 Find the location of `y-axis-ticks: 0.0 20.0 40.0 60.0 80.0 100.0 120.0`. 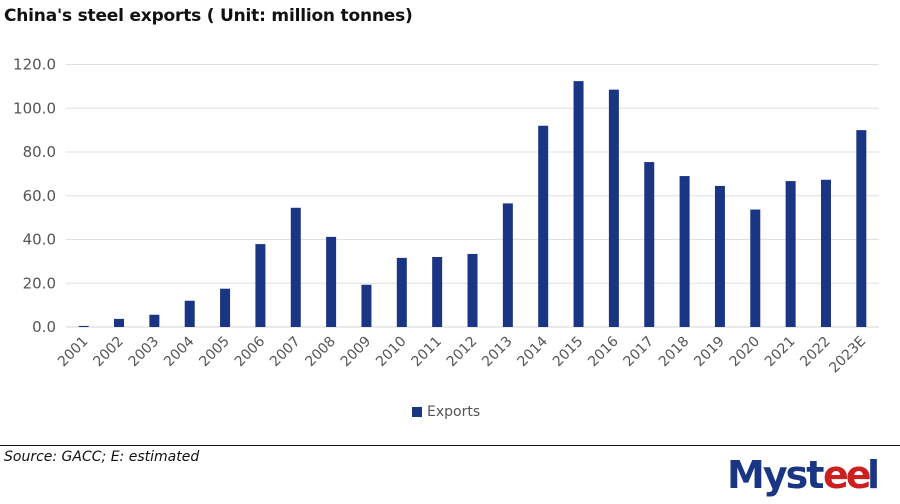

y-axis-ticks: 0.0 20.0 40.0 60.0 80.0 100.0 120.0 is located at coordinates (34, 196).